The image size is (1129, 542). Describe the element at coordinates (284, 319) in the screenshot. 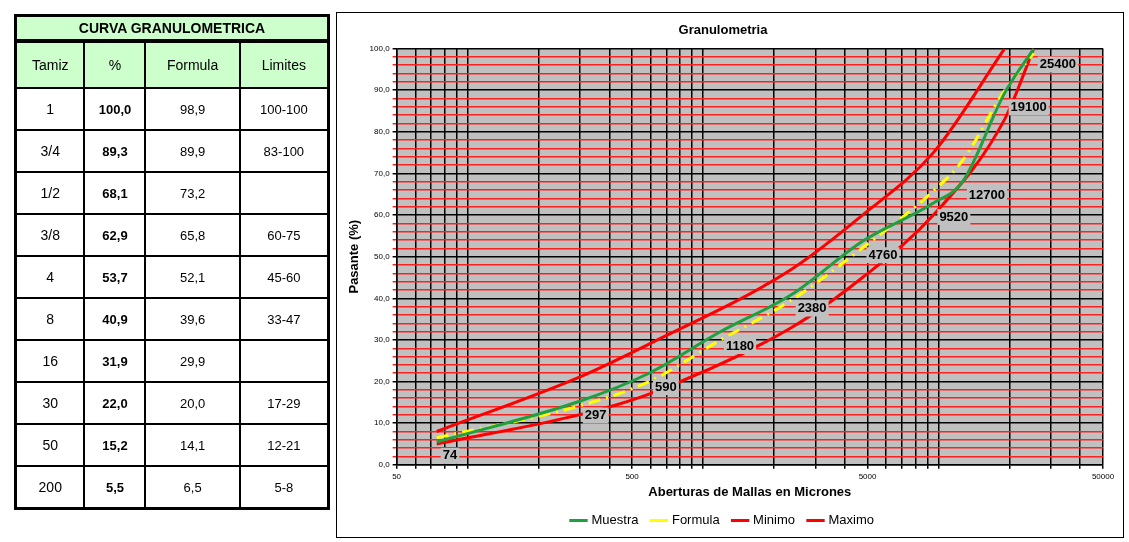

I see `text: 33-47` at that location.